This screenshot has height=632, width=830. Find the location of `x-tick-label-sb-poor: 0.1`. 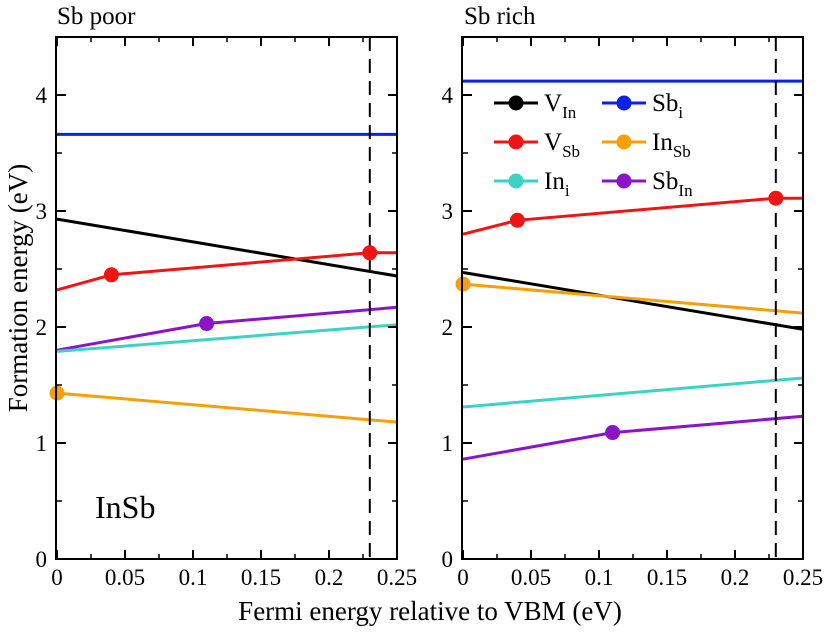

x-tick-label-sb-poor: 0.1 is located at coordinates (193, 577).